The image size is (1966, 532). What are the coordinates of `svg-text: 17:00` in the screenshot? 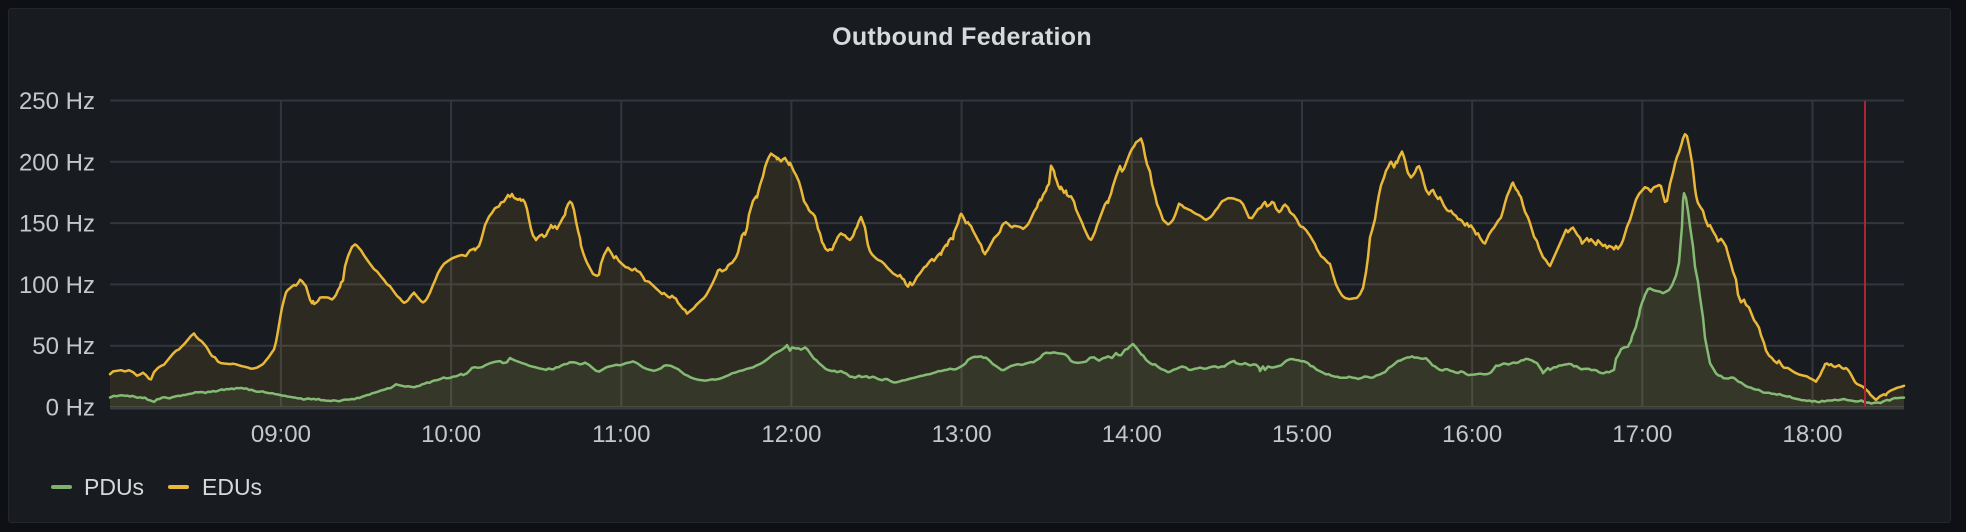 It's located at (1642, 434).